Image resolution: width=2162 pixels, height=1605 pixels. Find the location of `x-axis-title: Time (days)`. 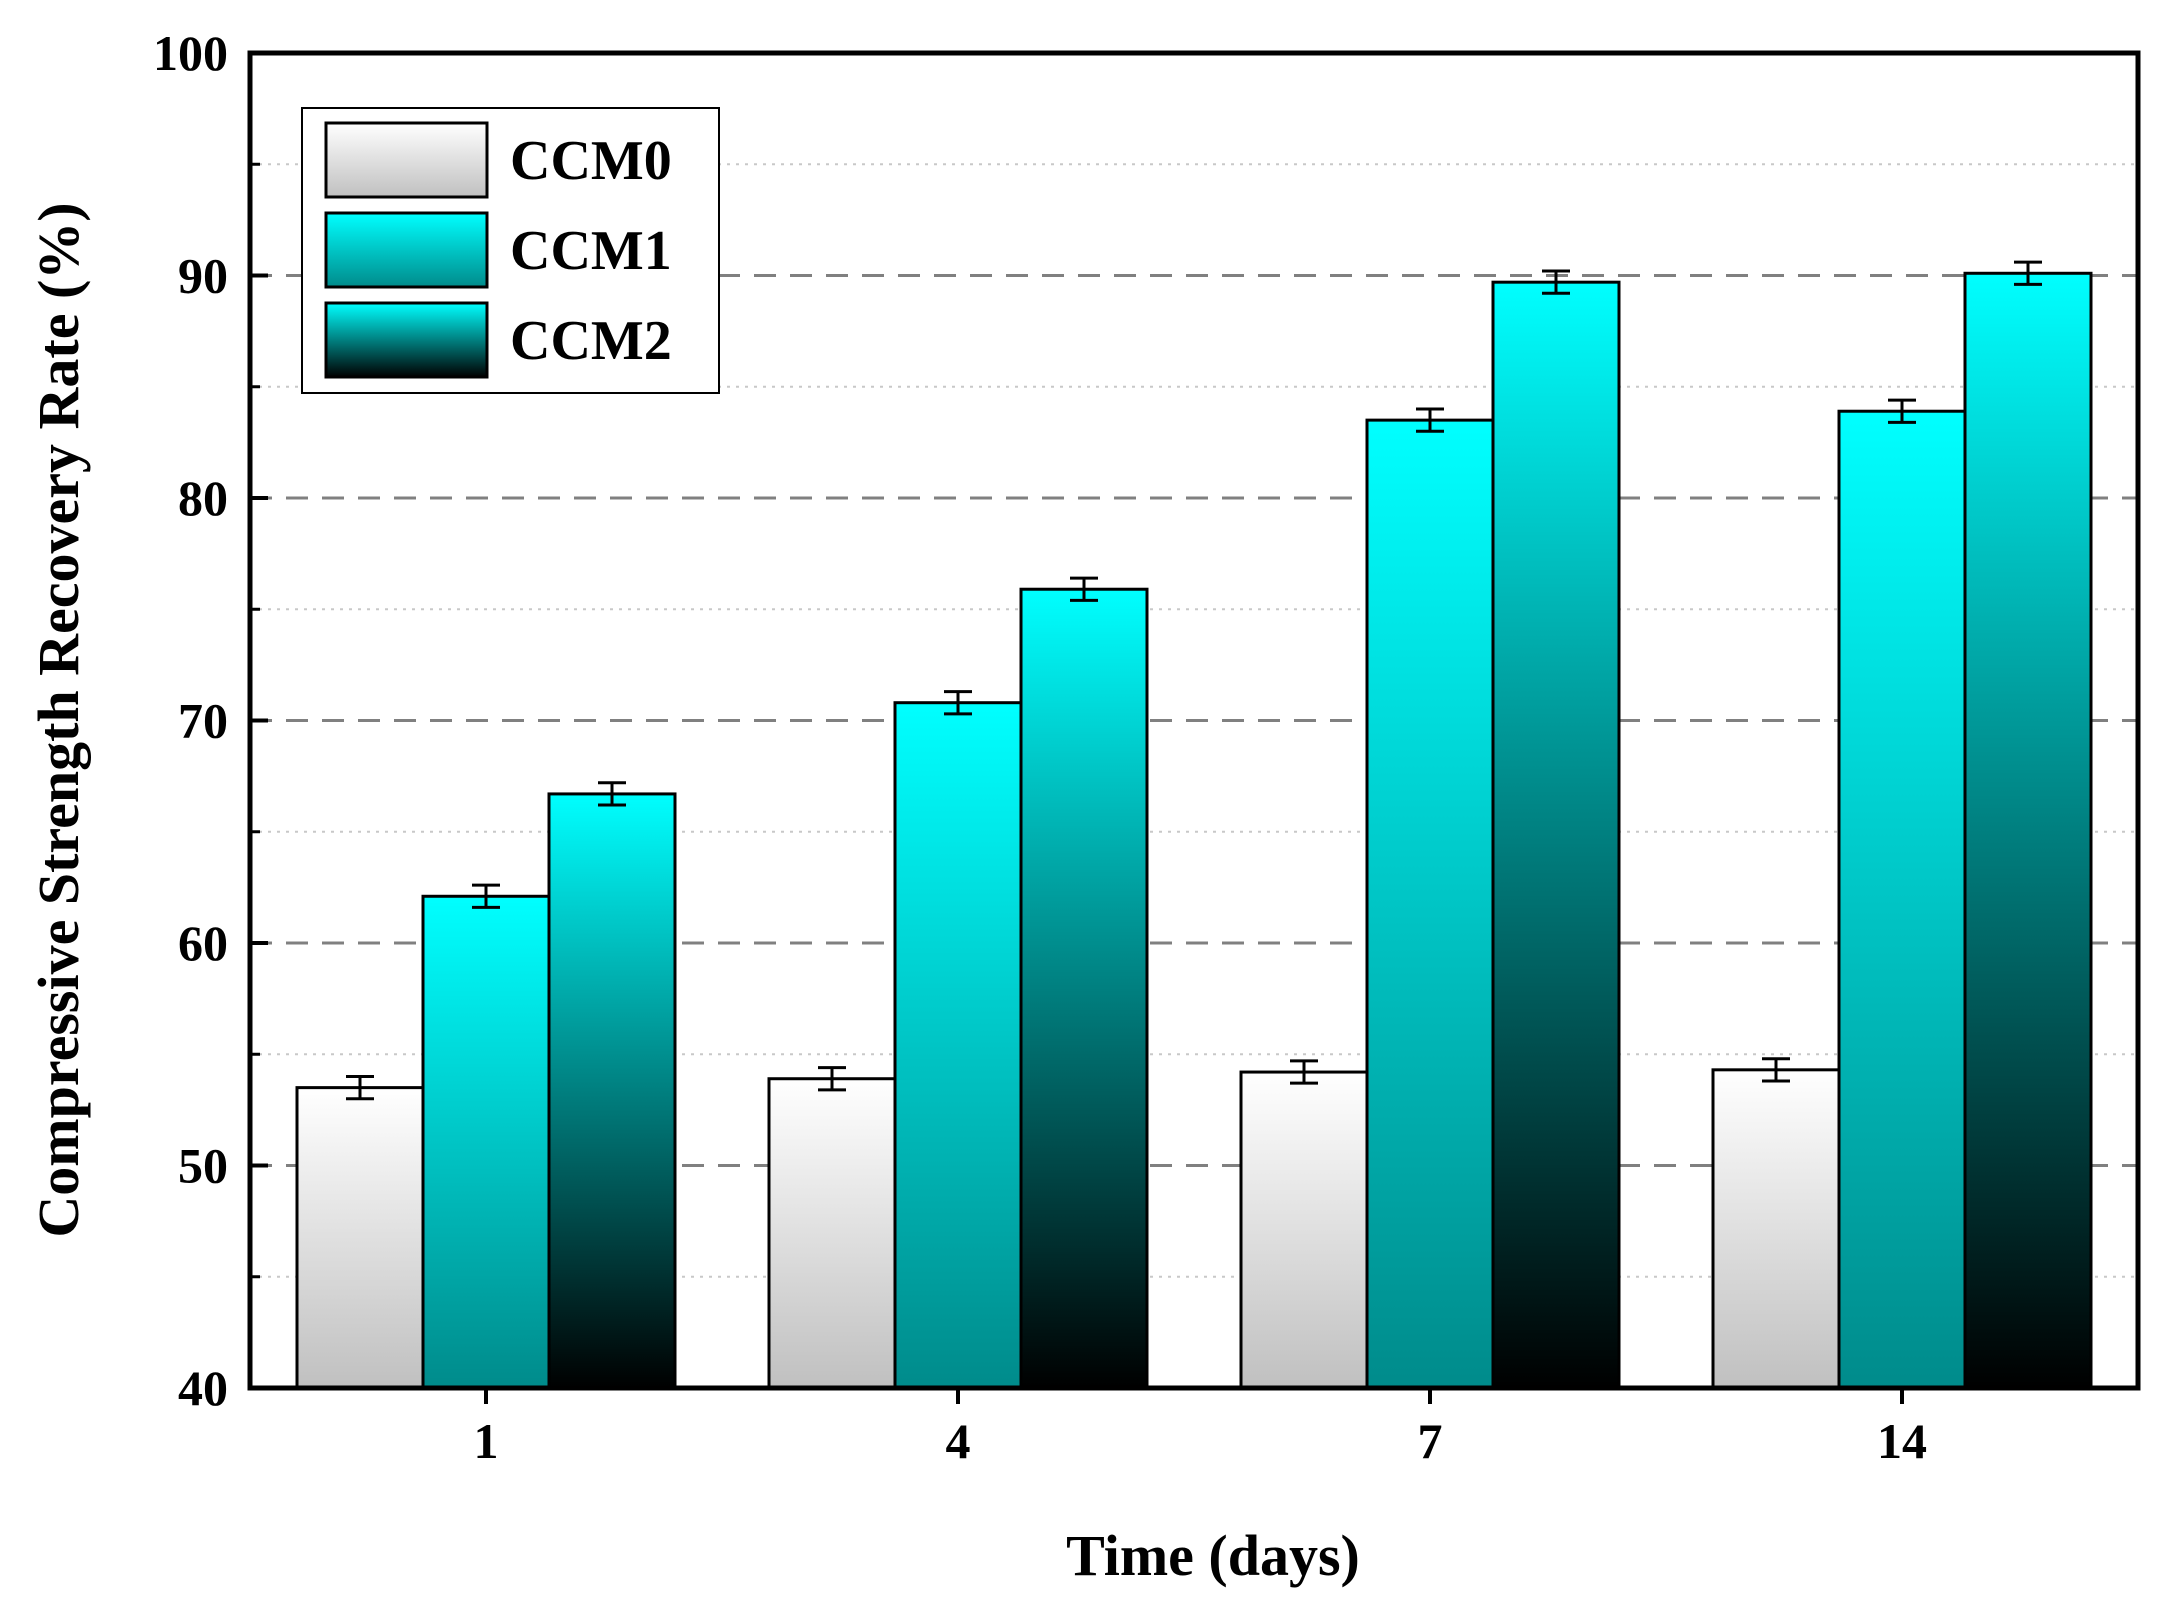

x-axis-title: Time (days) is located at coordinates (1213, 1555).